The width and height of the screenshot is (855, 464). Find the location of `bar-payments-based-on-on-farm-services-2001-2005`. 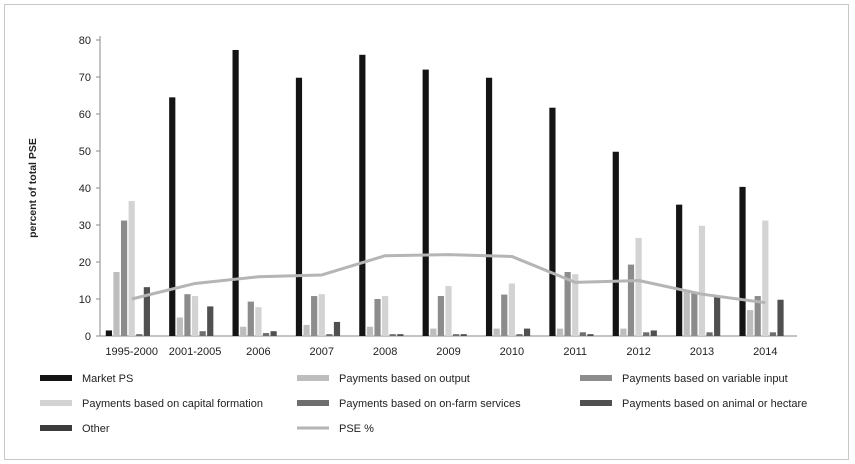

bar-payments-based-on-on-farm-services-2001-2005 is located at coordinates (202, 333).